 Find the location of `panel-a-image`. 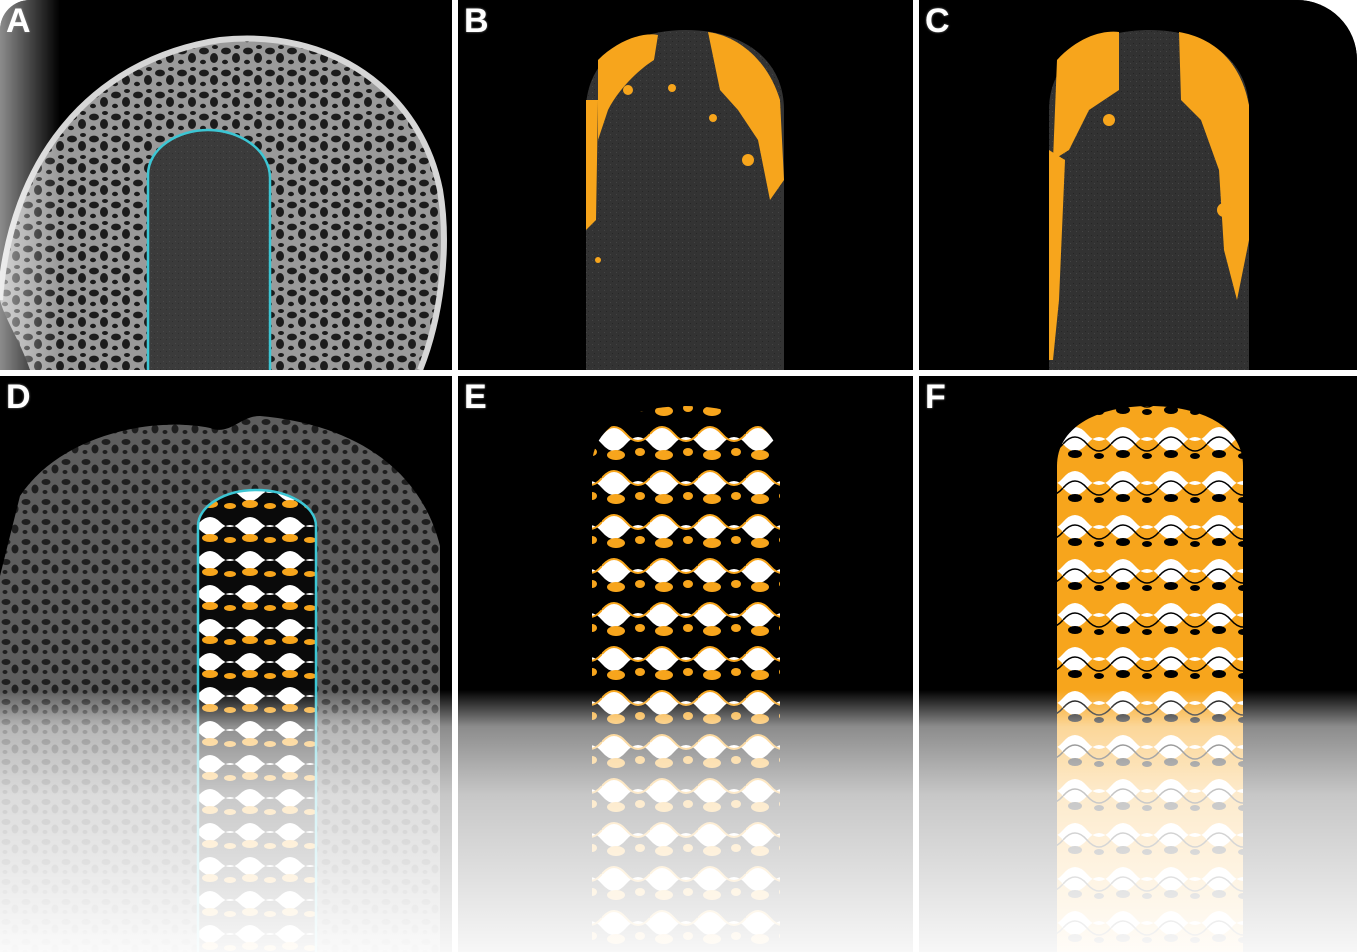

panel-a-image is located at coordinates (226, 185).